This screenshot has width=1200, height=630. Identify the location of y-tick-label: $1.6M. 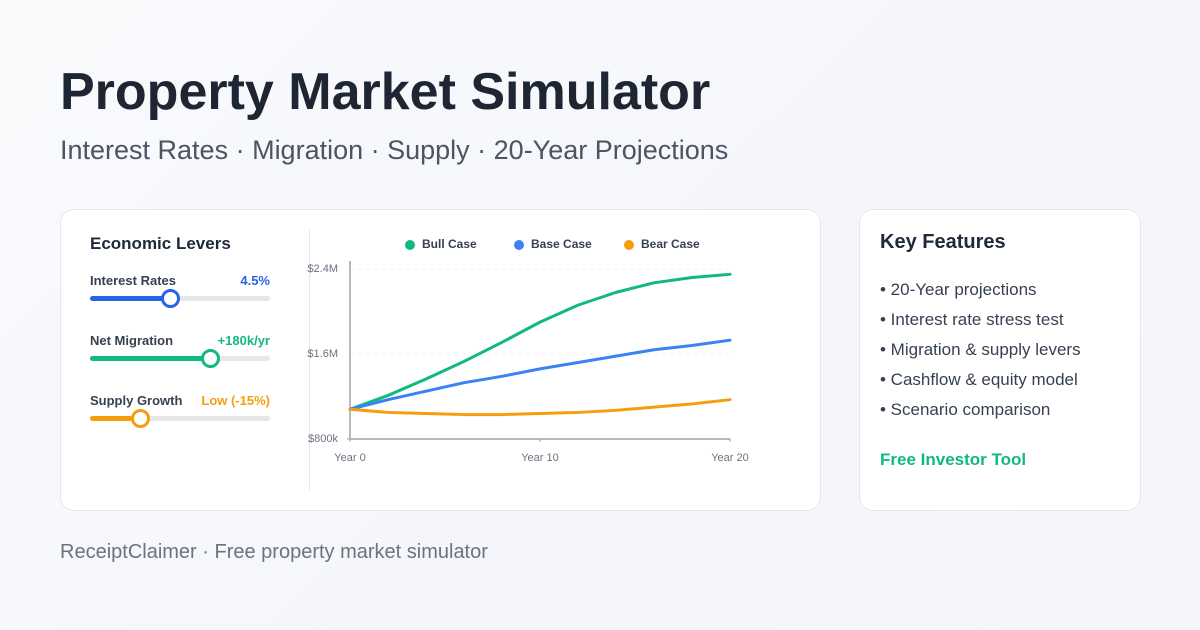
(322, 354).